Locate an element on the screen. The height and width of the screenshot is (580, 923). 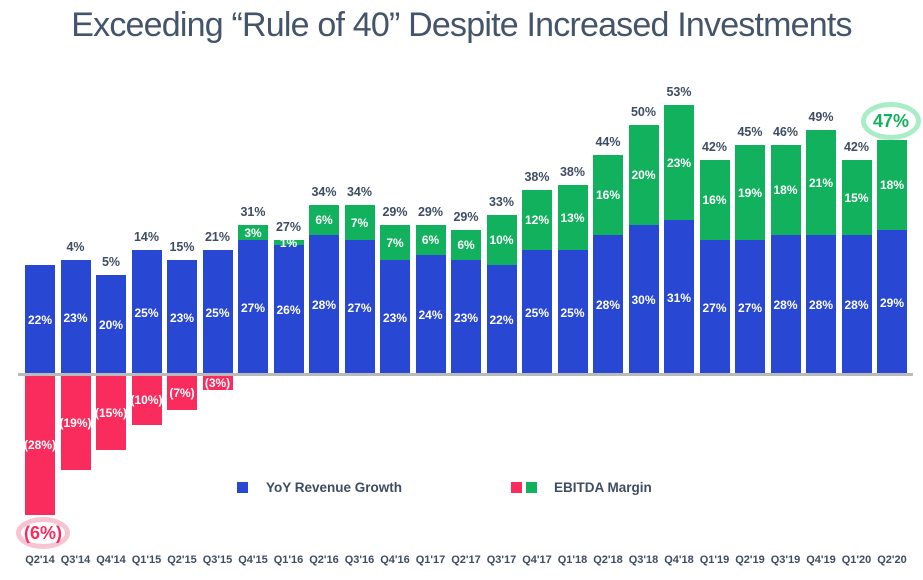
ebitda-bar-label: (3%) is located at coordinates (217, 382).